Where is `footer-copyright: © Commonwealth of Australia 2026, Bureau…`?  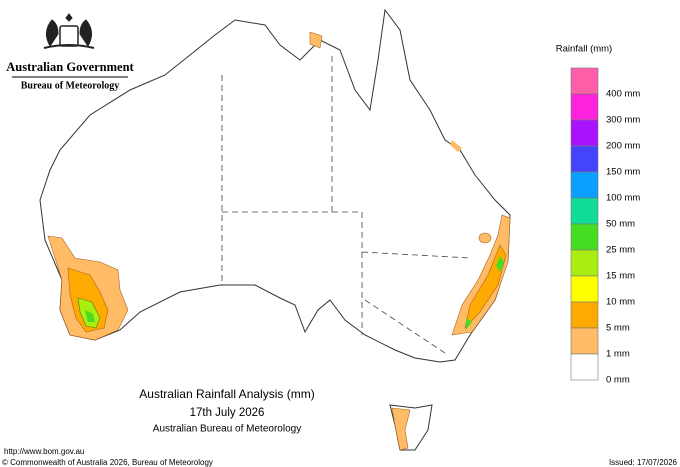 footer-copyright: © Commonwealth of Australia 2026, Bureau… is located at coordinates (107, 462).